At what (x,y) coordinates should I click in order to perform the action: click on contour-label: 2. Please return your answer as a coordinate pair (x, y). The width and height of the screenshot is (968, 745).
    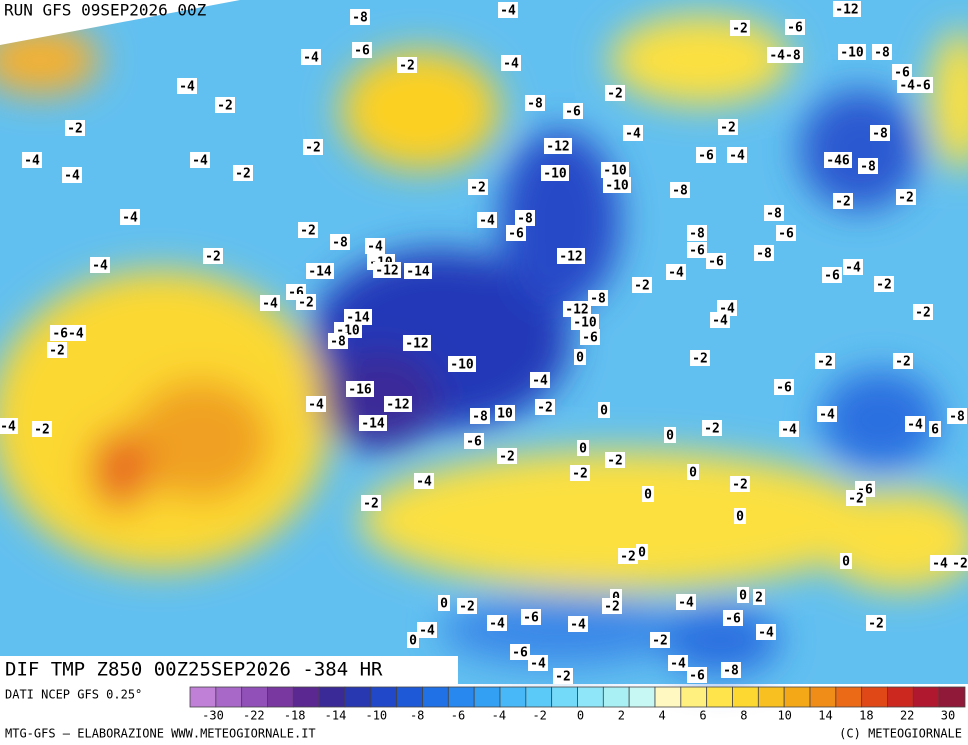
    Looking at the image, I should click on (759, 598).